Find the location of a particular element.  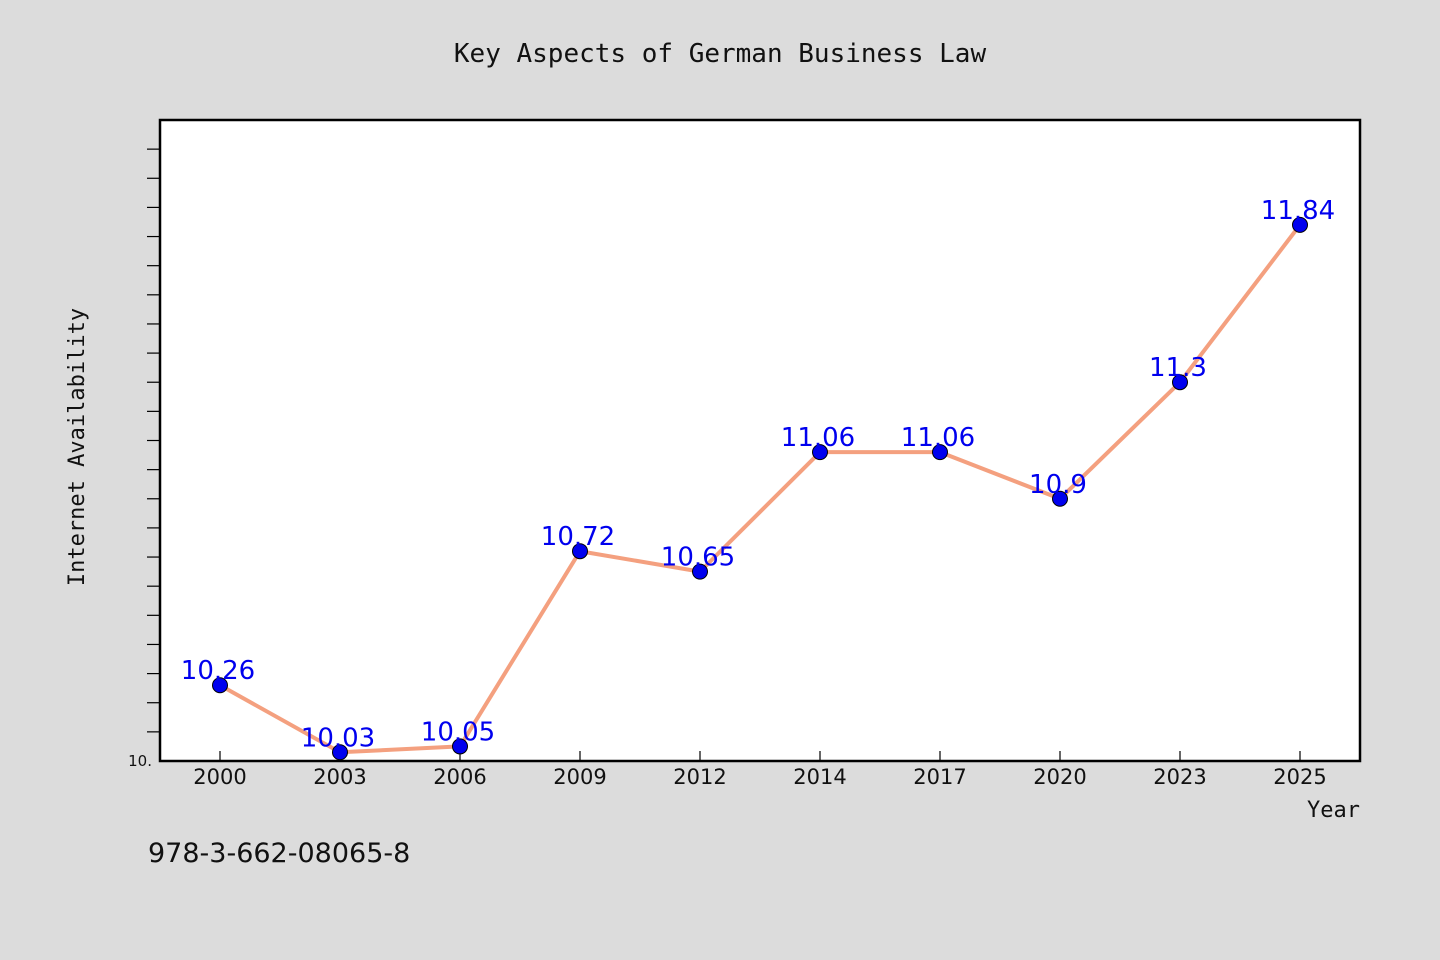

x-tick-label: 2023 is located at coordinates (1179, 777).